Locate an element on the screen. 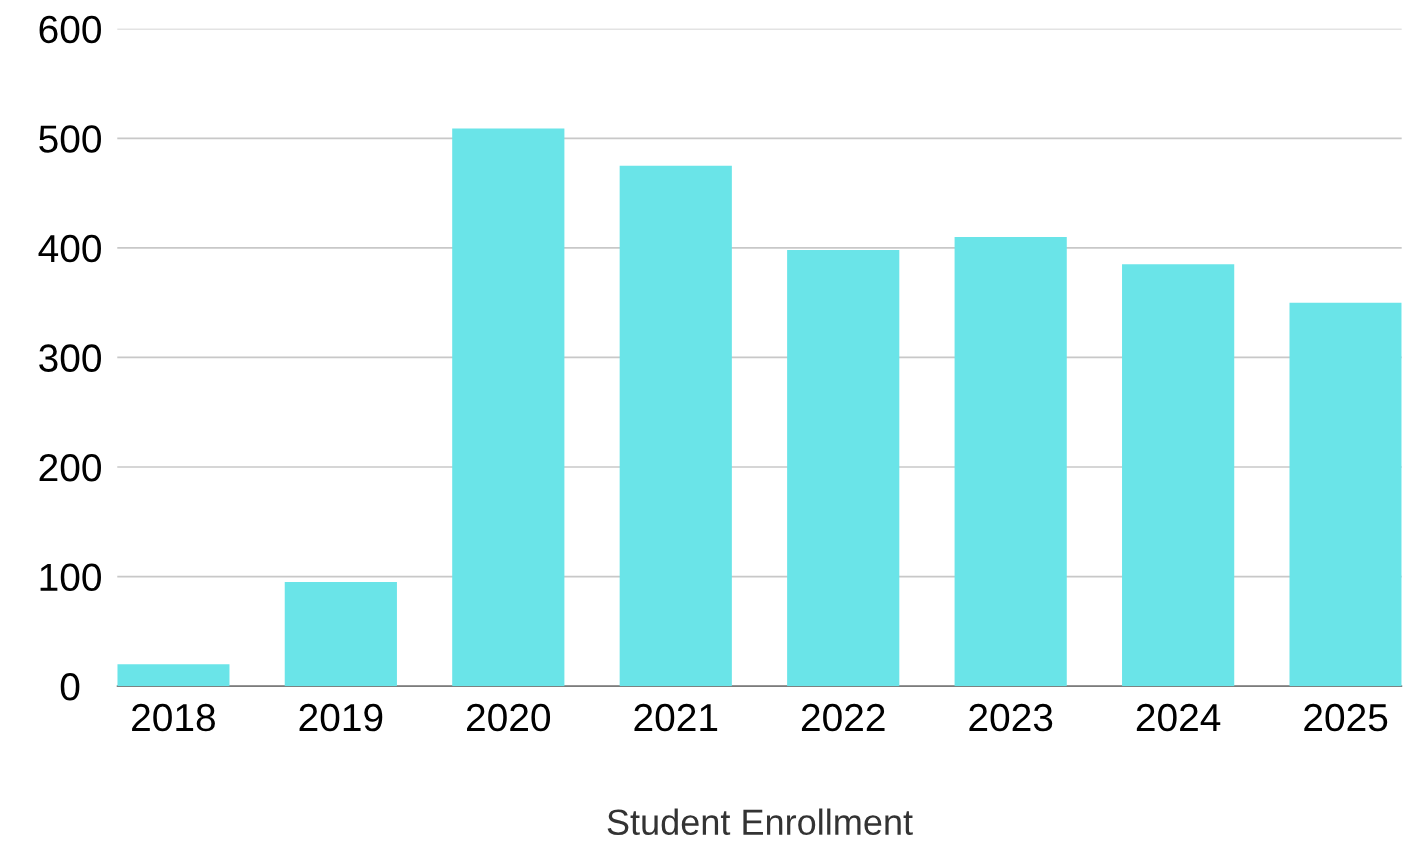  y-tick-label: 0 is located at coordinates (70, 687).